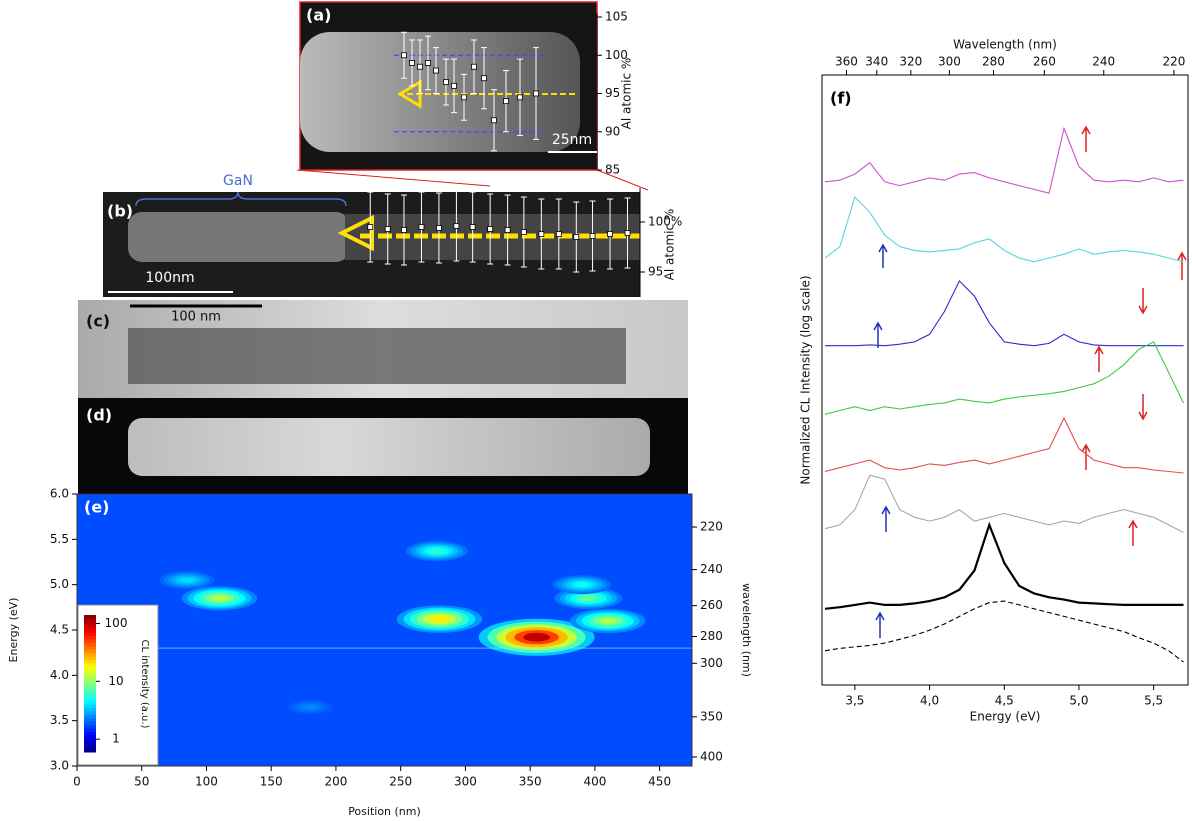 This screenshot has width=1192, height=821. What do you see at coordinates (846, 62) in the screenshot?
I see `x2-tick-label: 360` at bounding box center [846, 62].